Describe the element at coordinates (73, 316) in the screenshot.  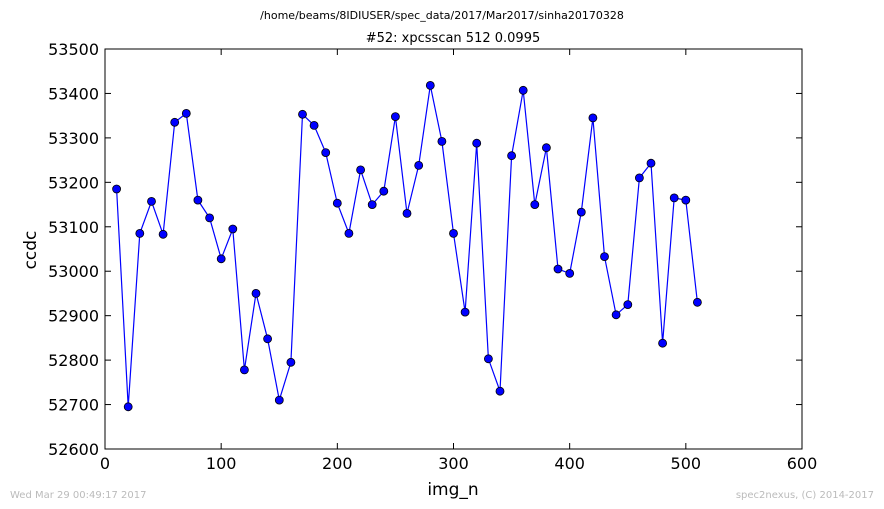
I see `y-tick-label: 52900` at that location.